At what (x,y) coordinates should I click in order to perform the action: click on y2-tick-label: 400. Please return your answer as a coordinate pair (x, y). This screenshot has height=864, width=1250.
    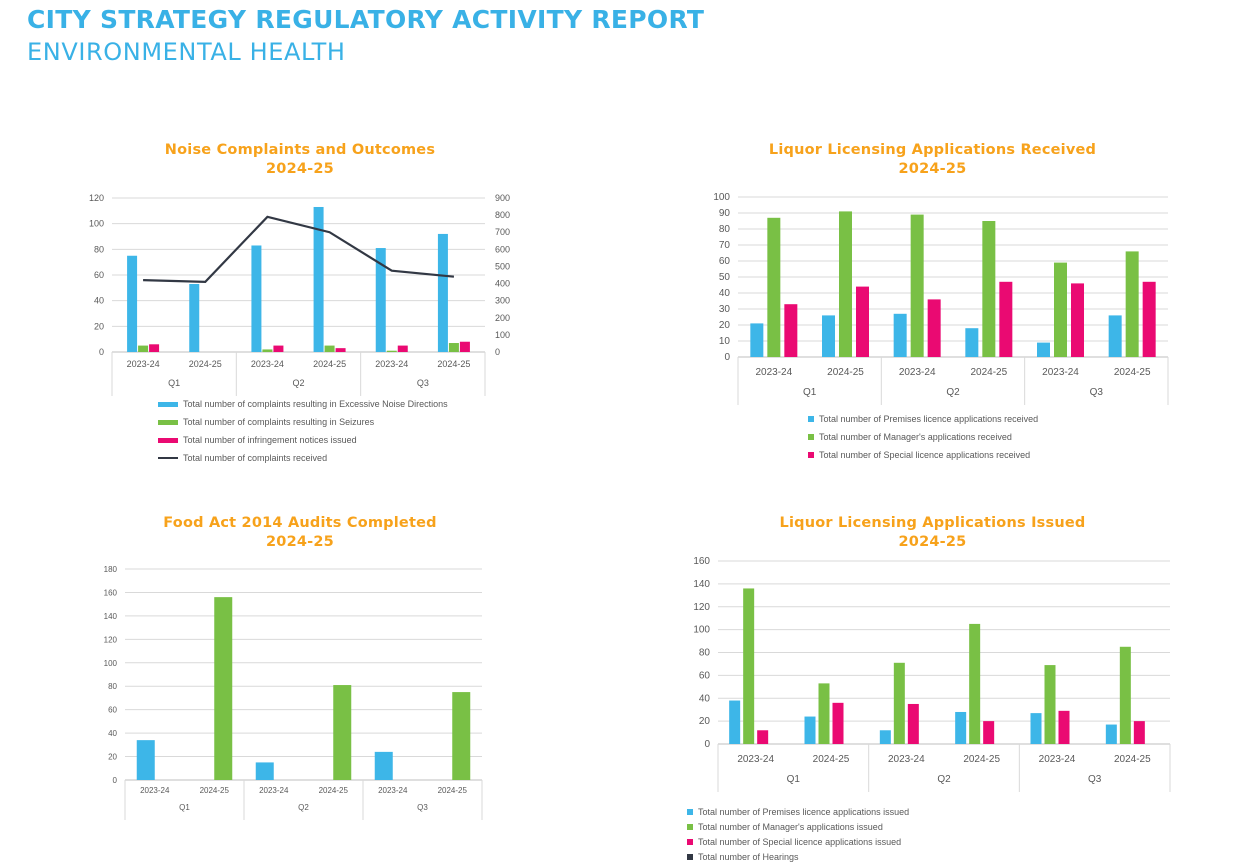
    Looking at the image, I should click on (502, 284).